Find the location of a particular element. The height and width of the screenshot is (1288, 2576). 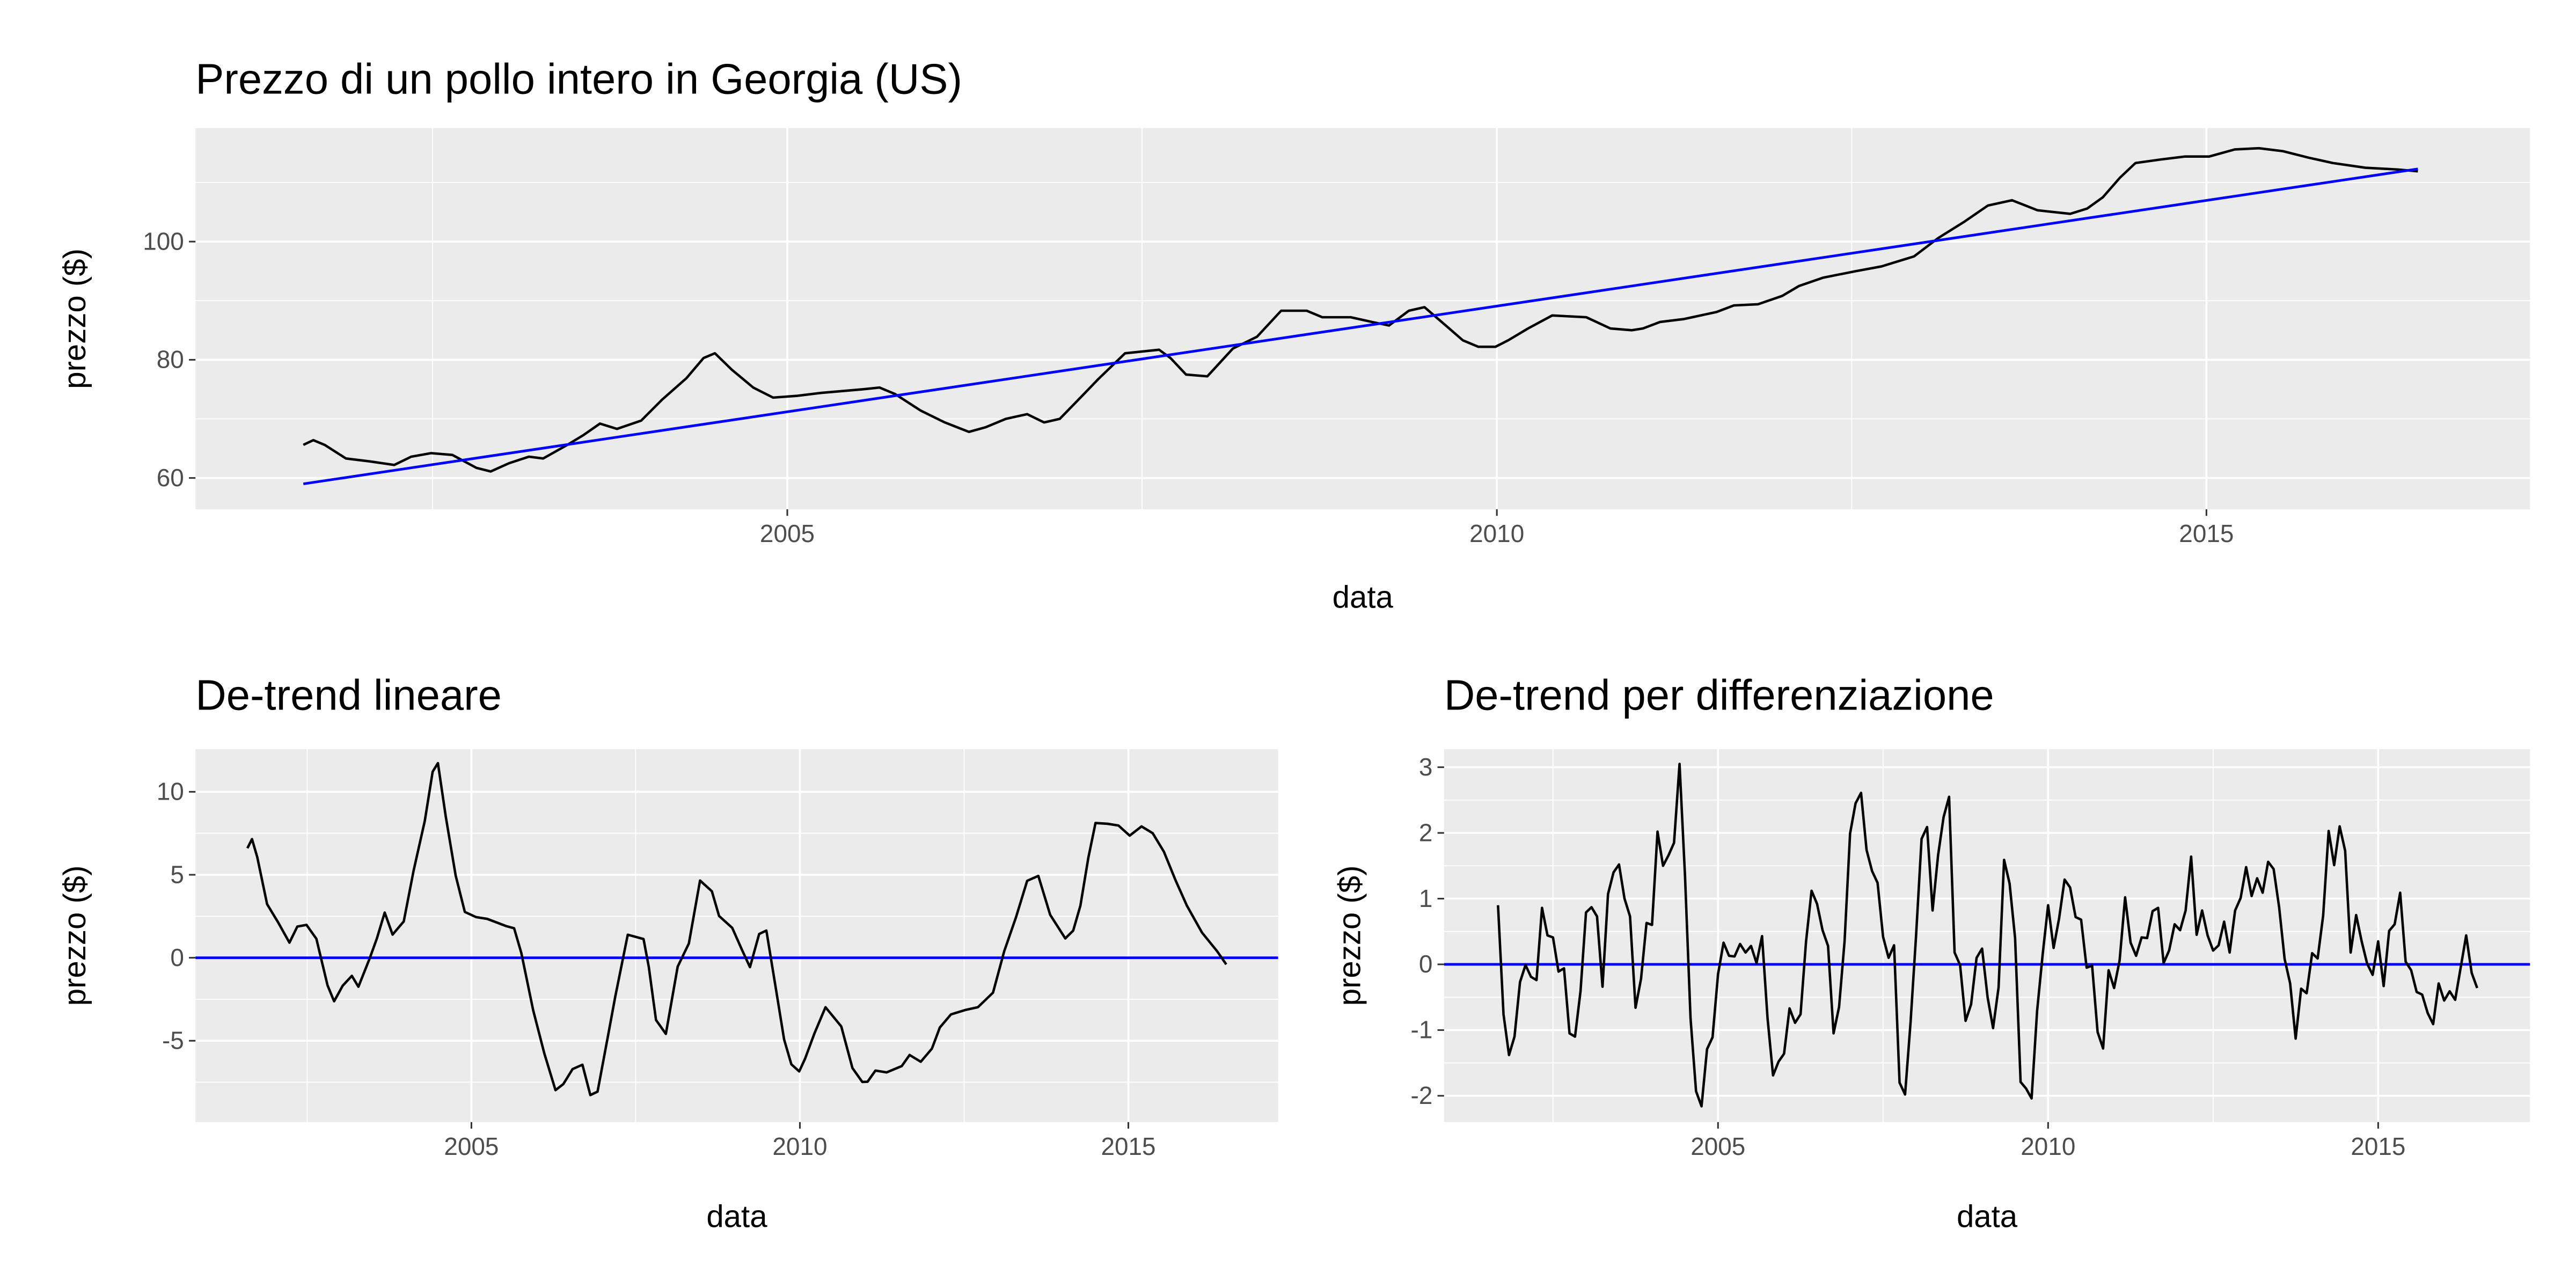

y-tick-label: 2 is located at coordinates (1426, 832).